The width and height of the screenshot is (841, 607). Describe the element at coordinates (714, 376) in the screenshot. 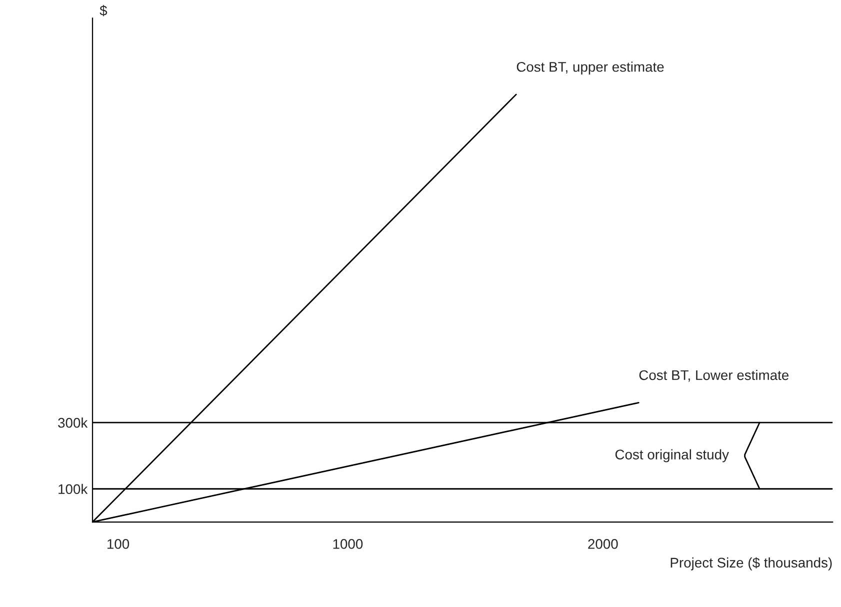

I see `series-label: Cost BT, Lower estimate` at that location.